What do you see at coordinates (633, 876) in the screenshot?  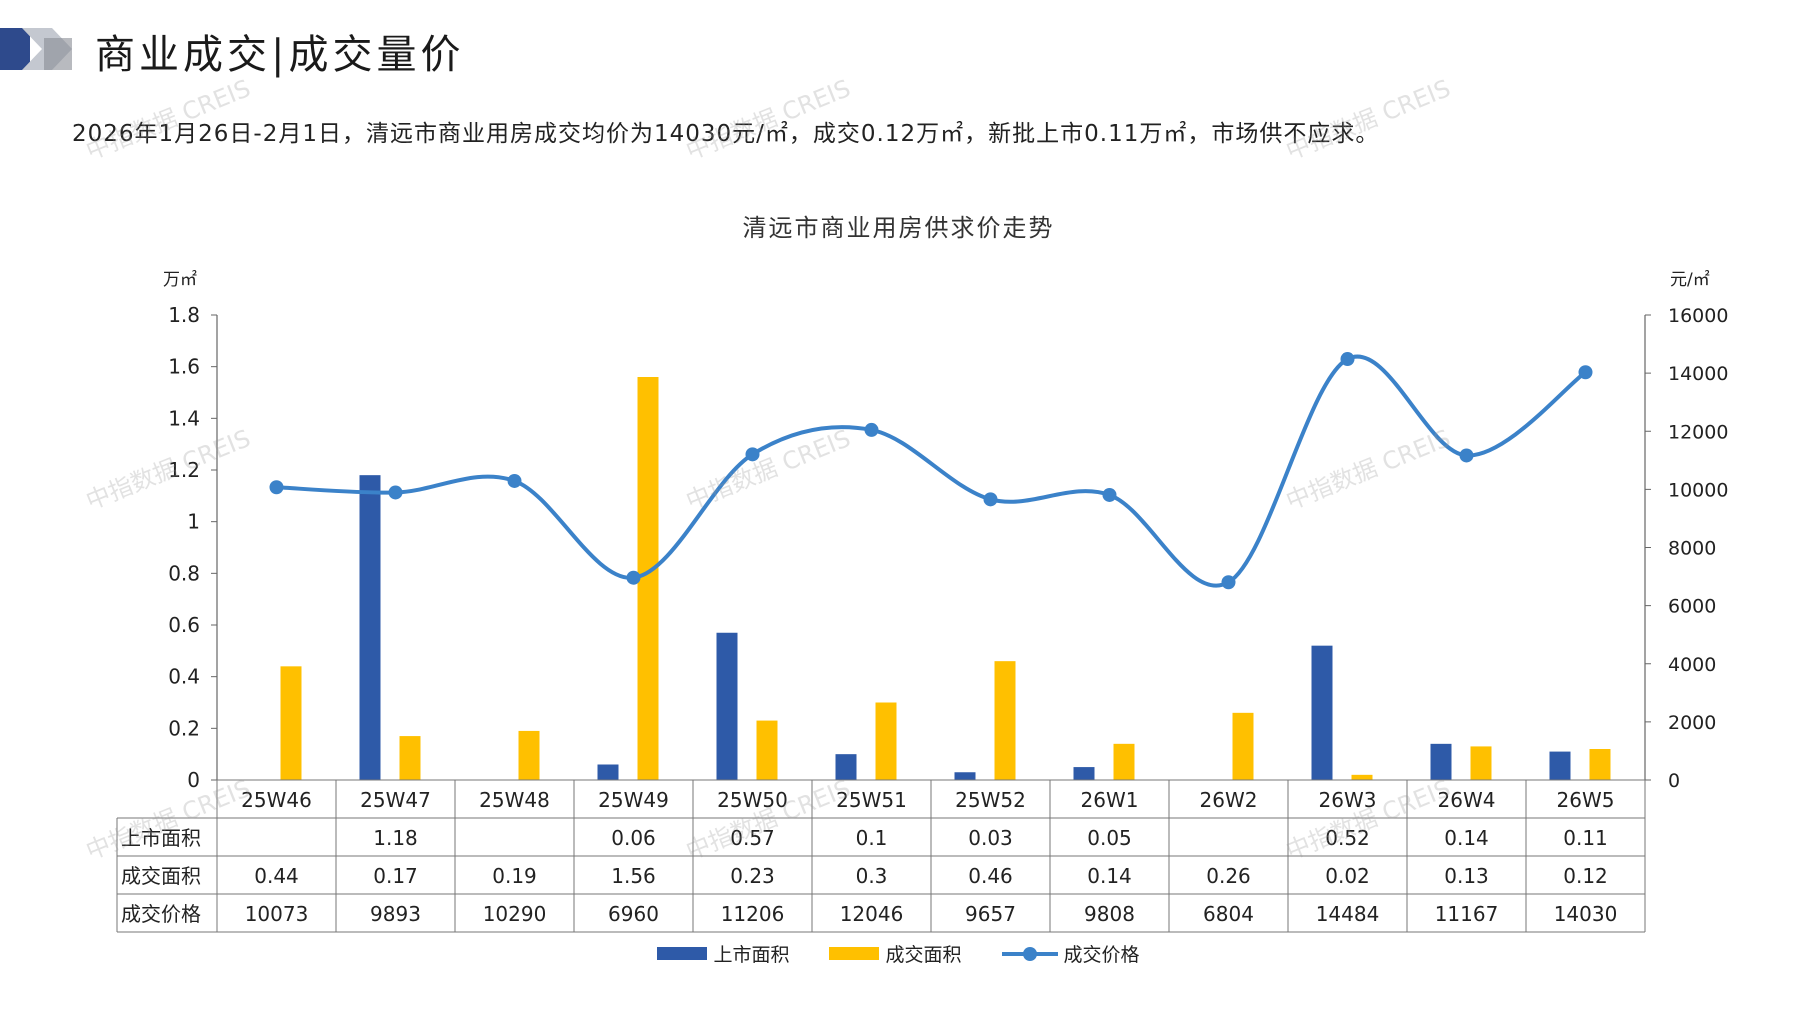 I see `table-cell: 1.56` at bounding box center [633, 876].